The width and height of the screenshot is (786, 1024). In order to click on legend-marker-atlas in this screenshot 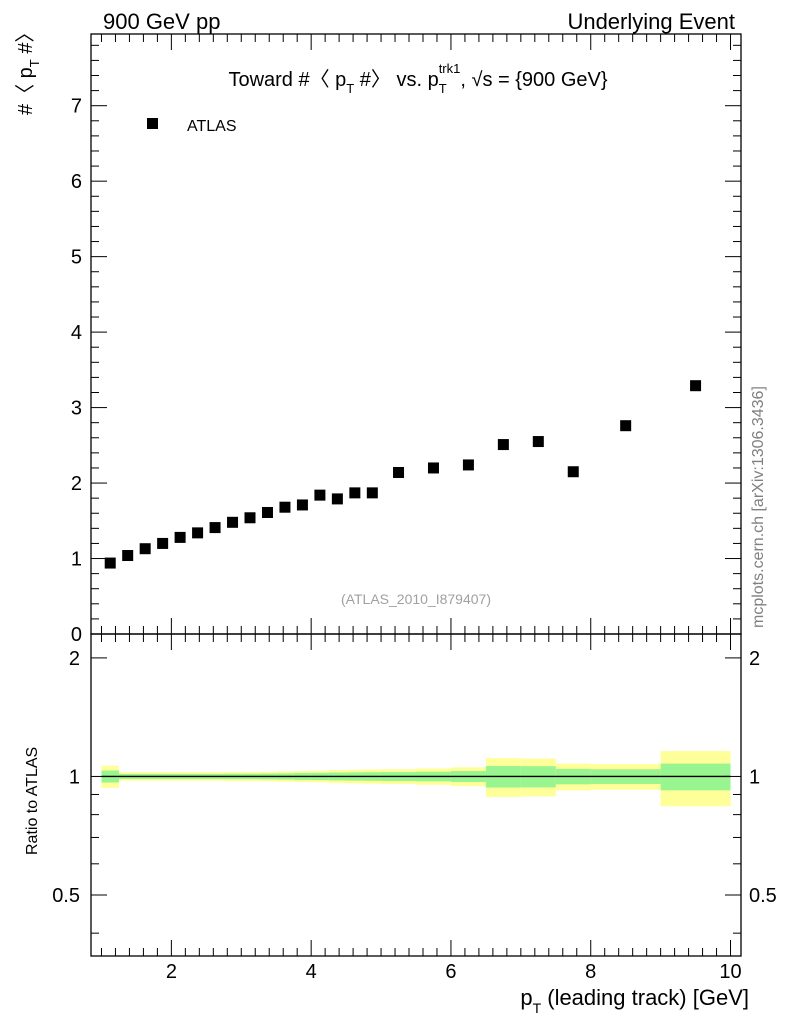, I will do `click(152, 123)`.